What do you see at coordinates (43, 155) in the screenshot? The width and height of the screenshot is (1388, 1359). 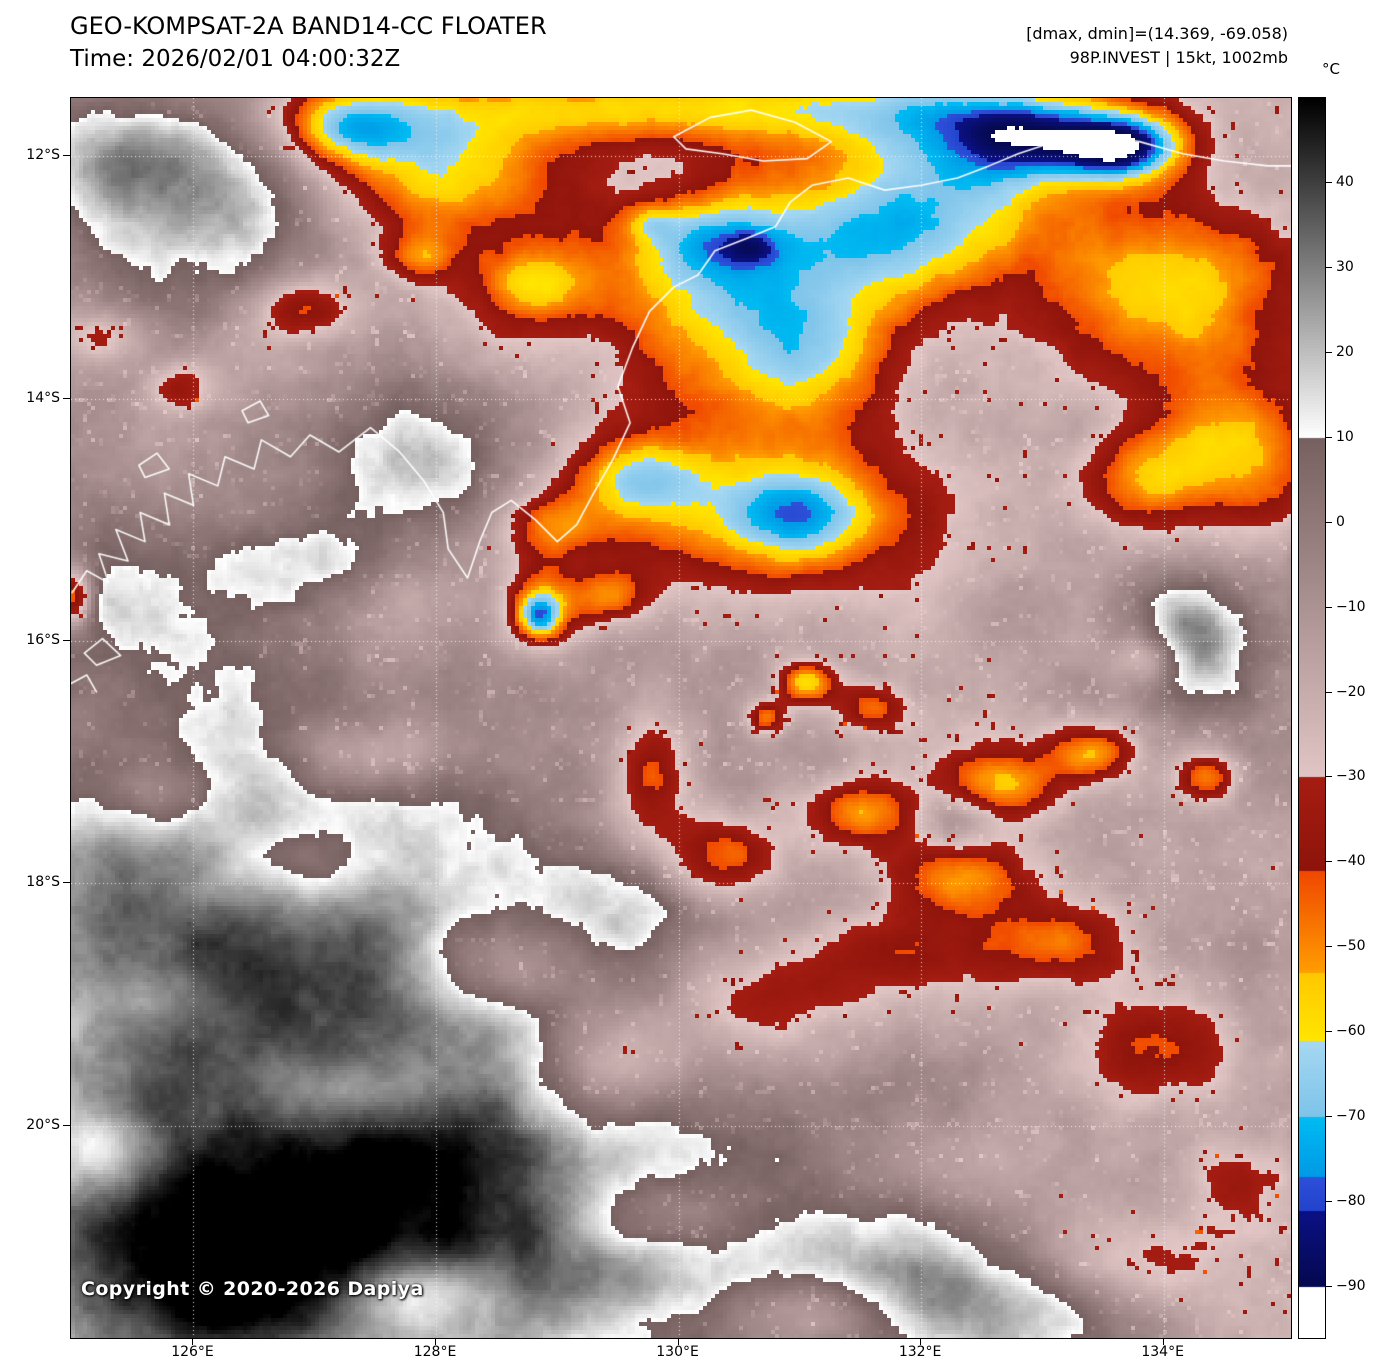 I see `lat-tick-label: 12°S` at bounding box center [43, 155].